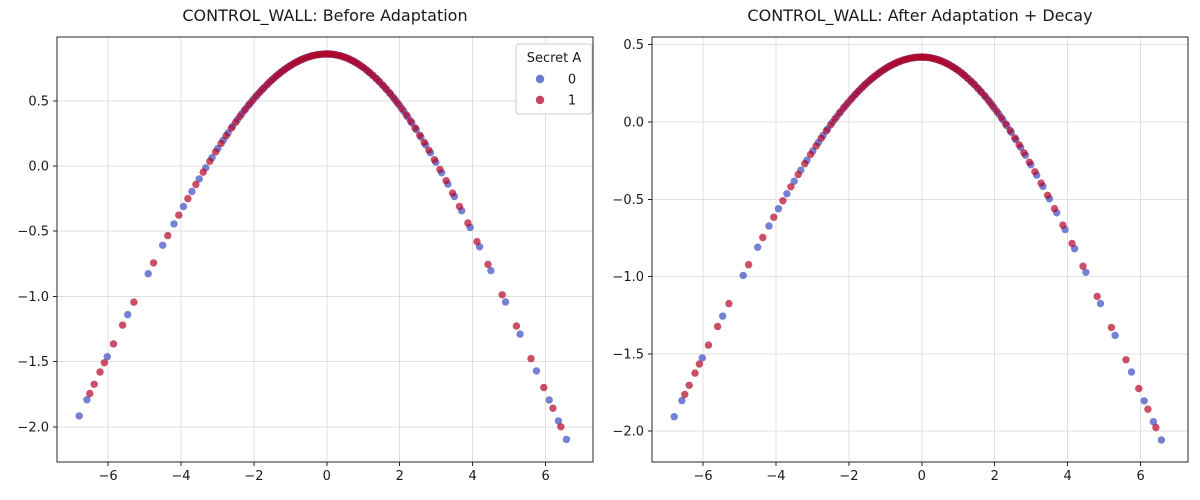  What do you see at coordinates (327, 476) in the screenshot?
I see `x-tick-label: 0` at bounding box center [327, 476].